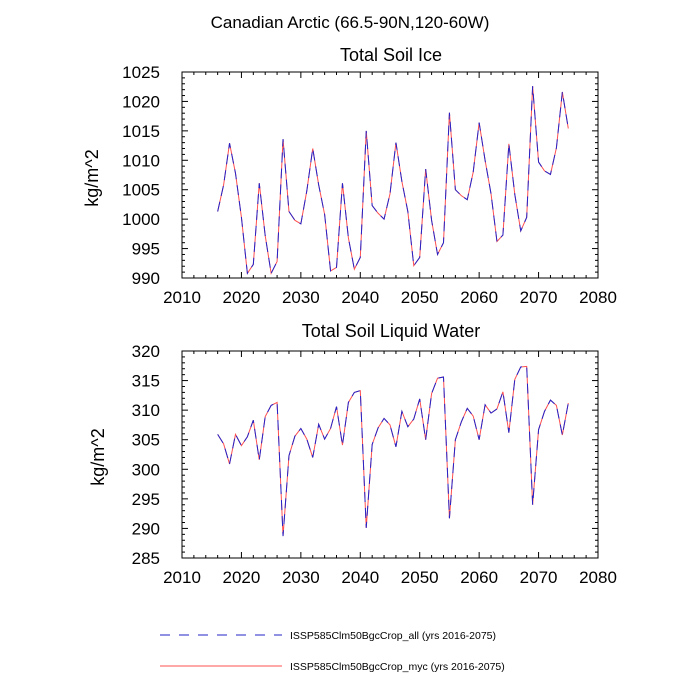 This screenshot has height=700, width=700. Describe the element at coordinates (141, 101) in the screenshot. I see `y-tick-label: 1020` at that location.